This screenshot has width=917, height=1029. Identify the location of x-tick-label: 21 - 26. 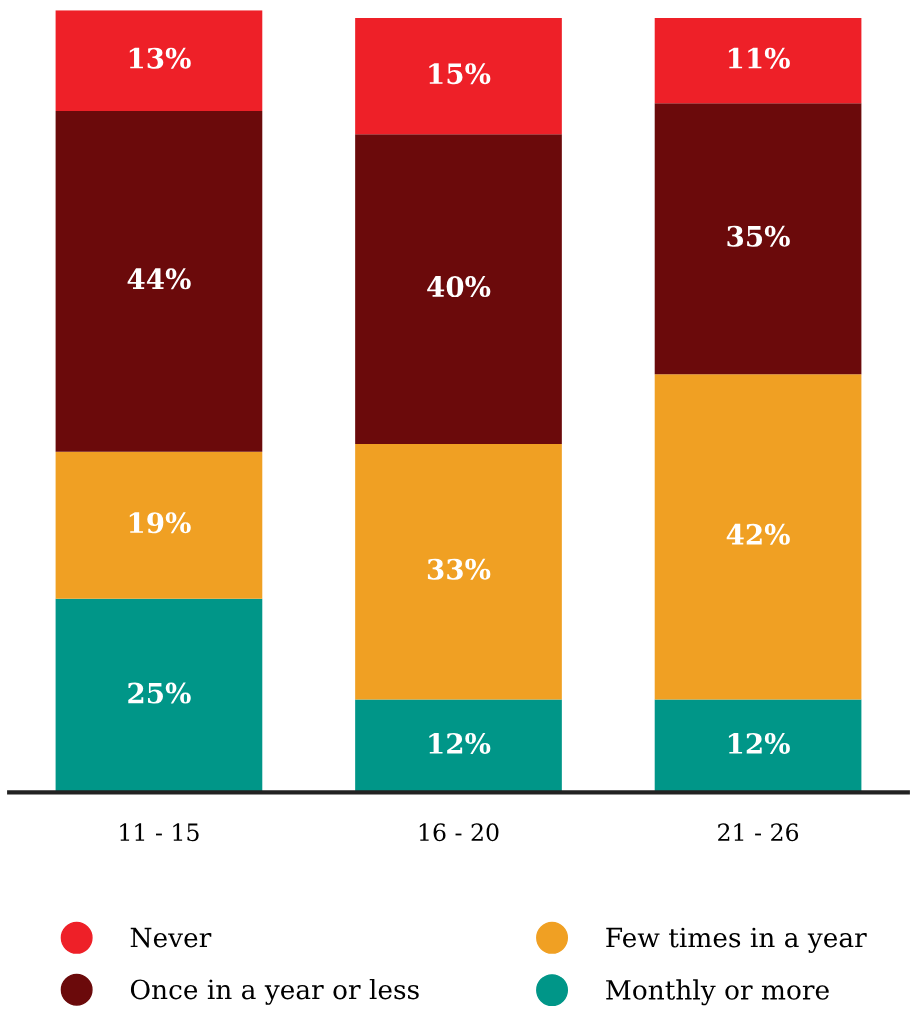
(758, 832).